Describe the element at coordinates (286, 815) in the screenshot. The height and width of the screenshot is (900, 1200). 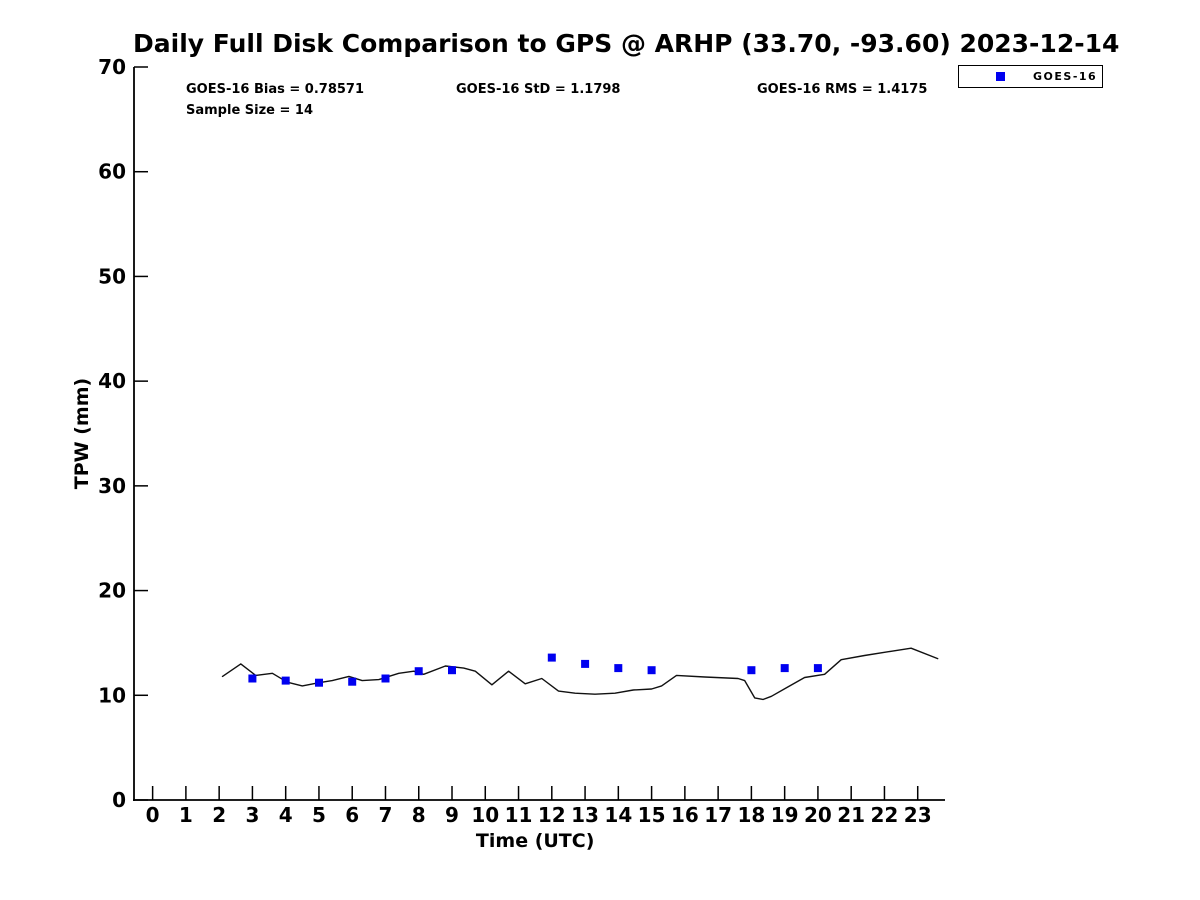
I see `x-tick-label: 4` at that location.